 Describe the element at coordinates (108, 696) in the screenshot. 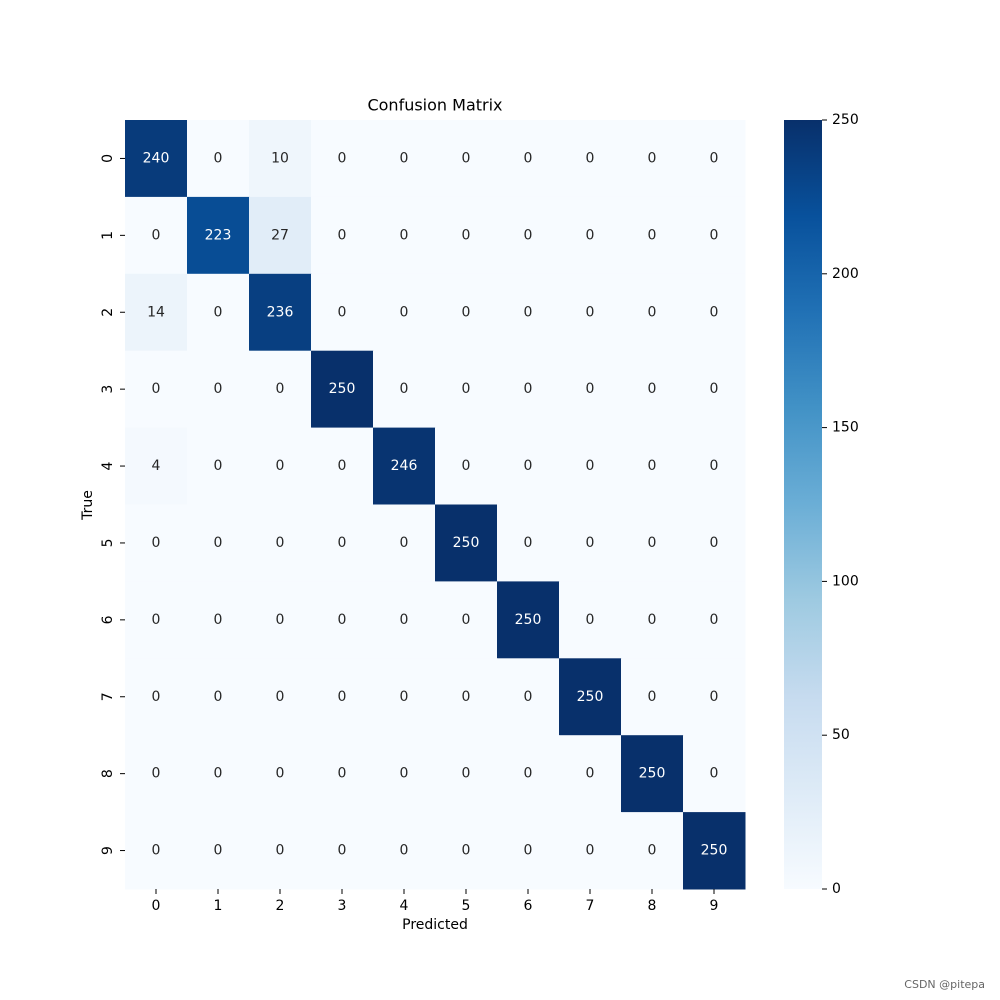

I see `y-tick-label: 7` at that location.